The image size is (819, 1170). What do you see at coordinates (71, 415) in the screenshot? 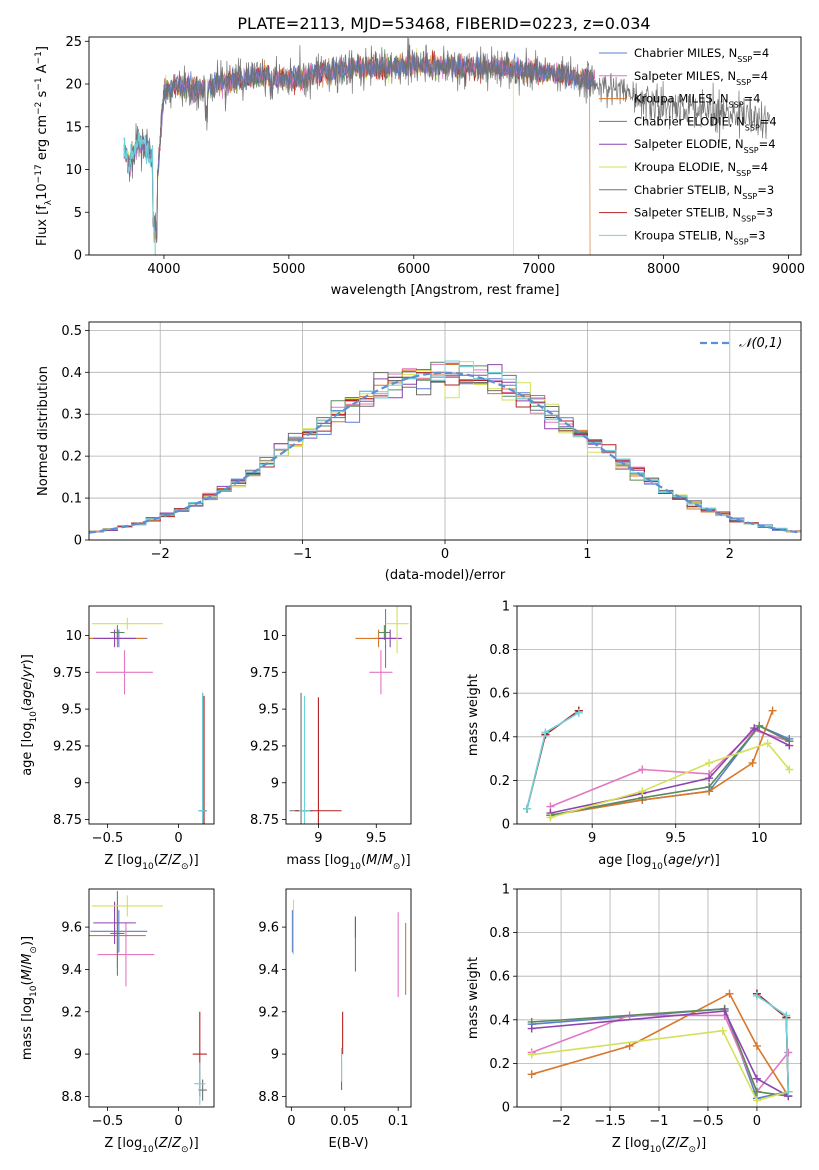
I see `y-tick-label: 0.3` at bounding box center [71, 415].